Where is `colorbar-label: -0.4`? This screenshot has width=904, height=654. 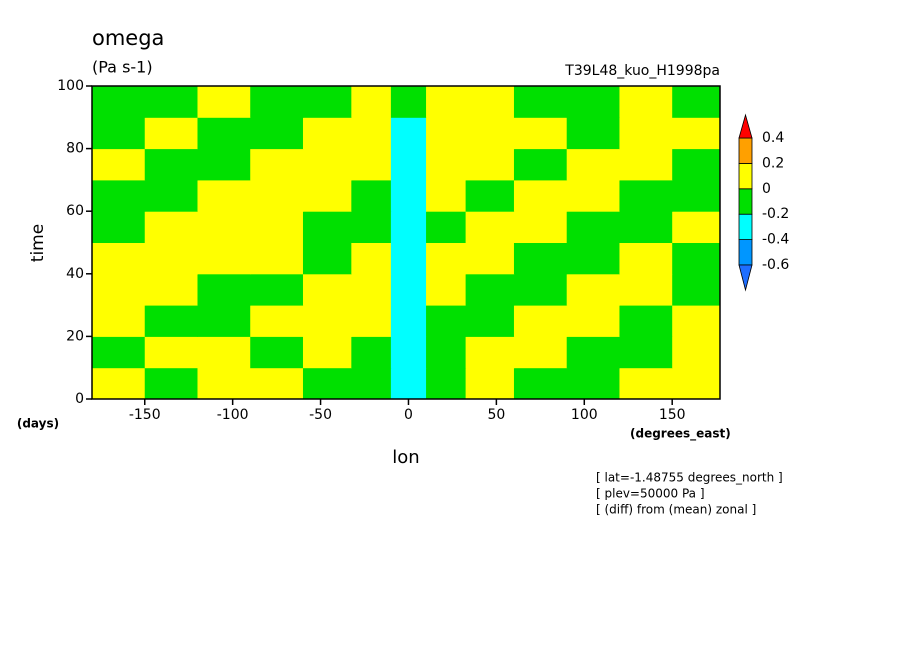
colorbar-label: -0.4 is located at coordinates (775, 240).